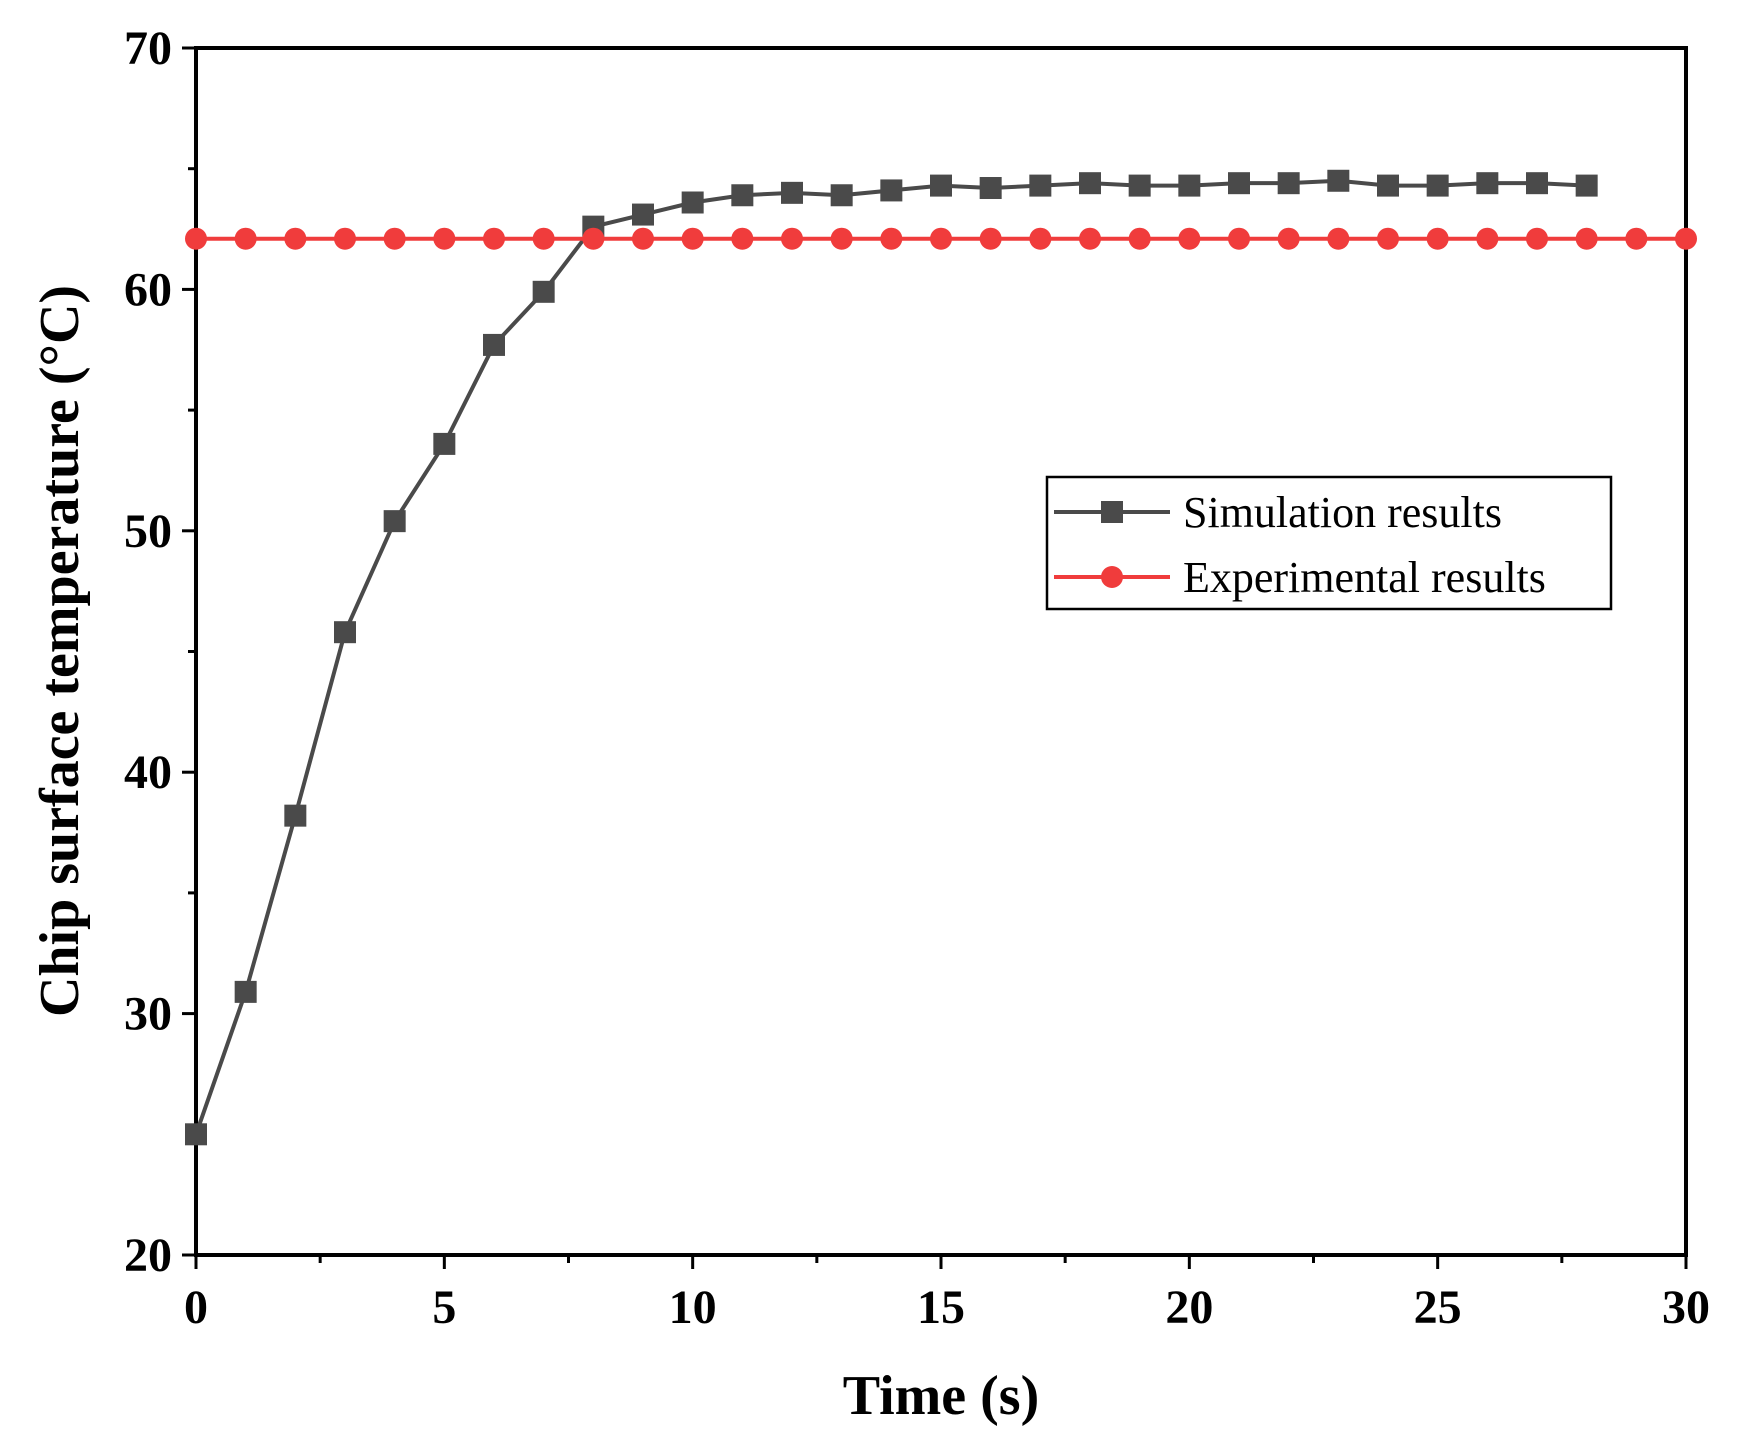  Describe the element at coordinates (60, 651) in the screenshot. I see `y-axis-title: Chip surface temperature (°C)` at that location.